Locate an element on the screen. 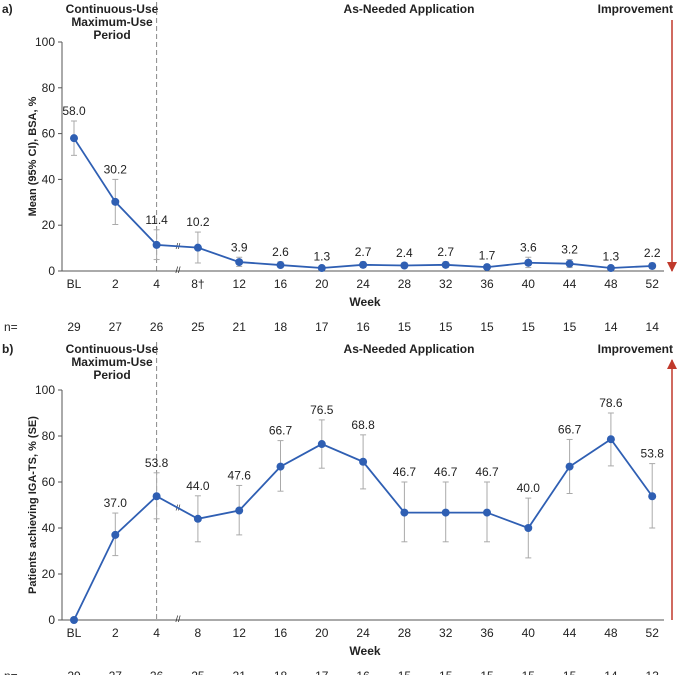  data-label: 2.2 is located at coordinates (652, 253).